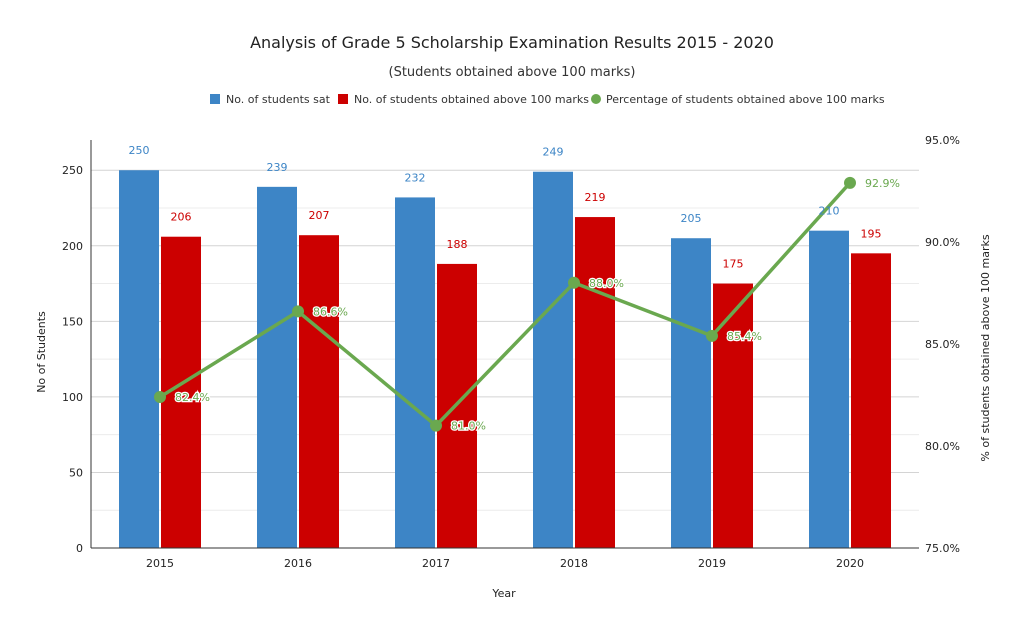 The height and width of the screenshot is (632, 1024). Describe the element at coordinates (471, 99) in the screenshot. I see `legend-label-above-100: No. of students obtained above 100 marks` at that location.